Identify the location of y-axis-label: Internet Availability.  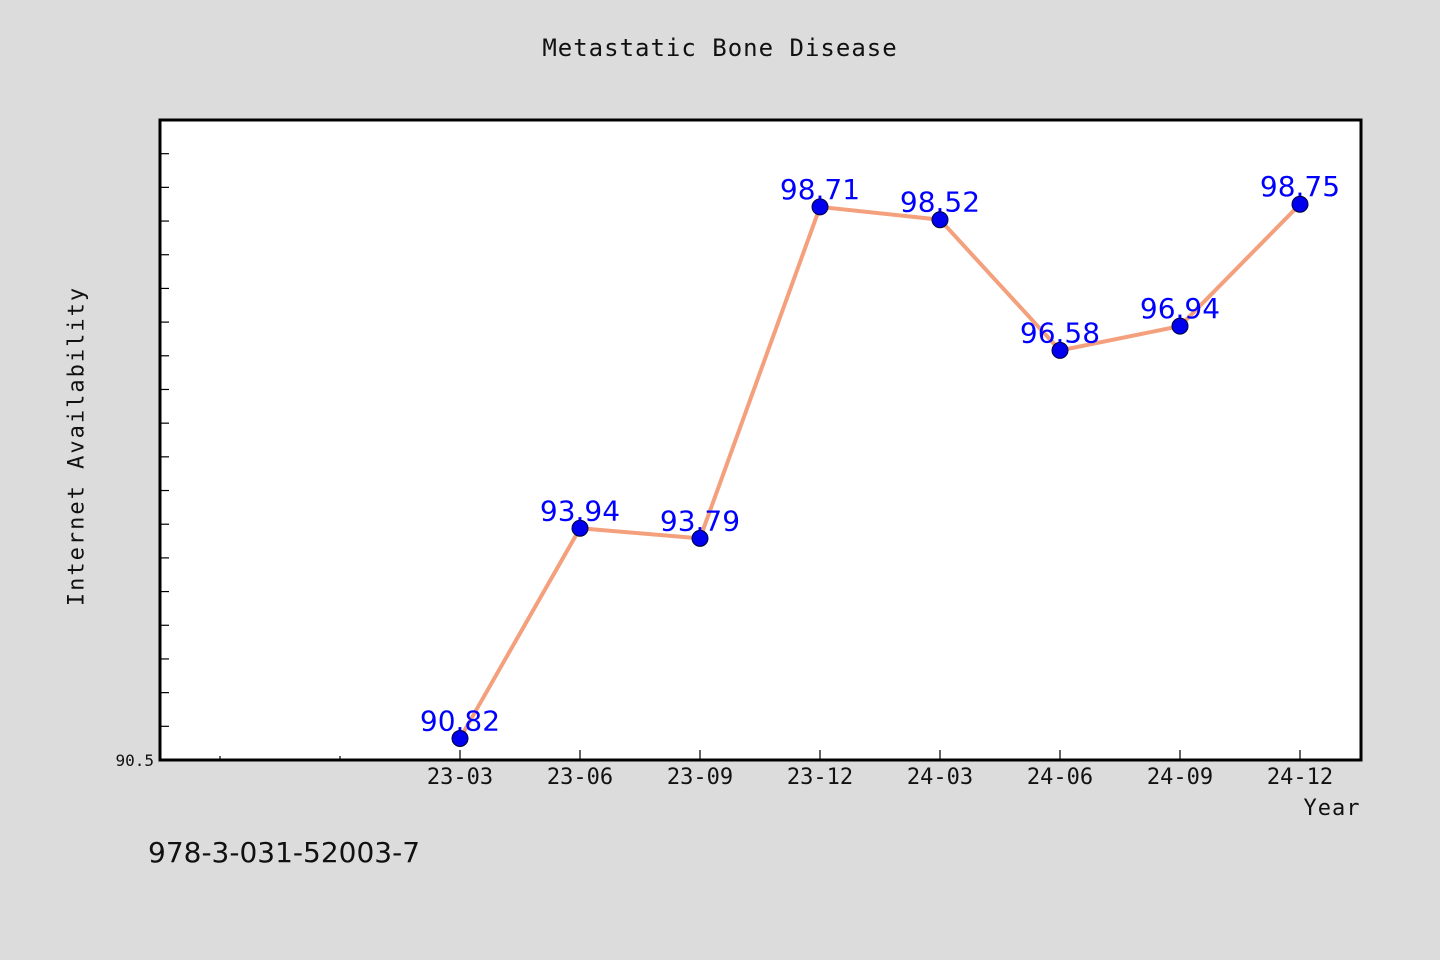
(77, 446).